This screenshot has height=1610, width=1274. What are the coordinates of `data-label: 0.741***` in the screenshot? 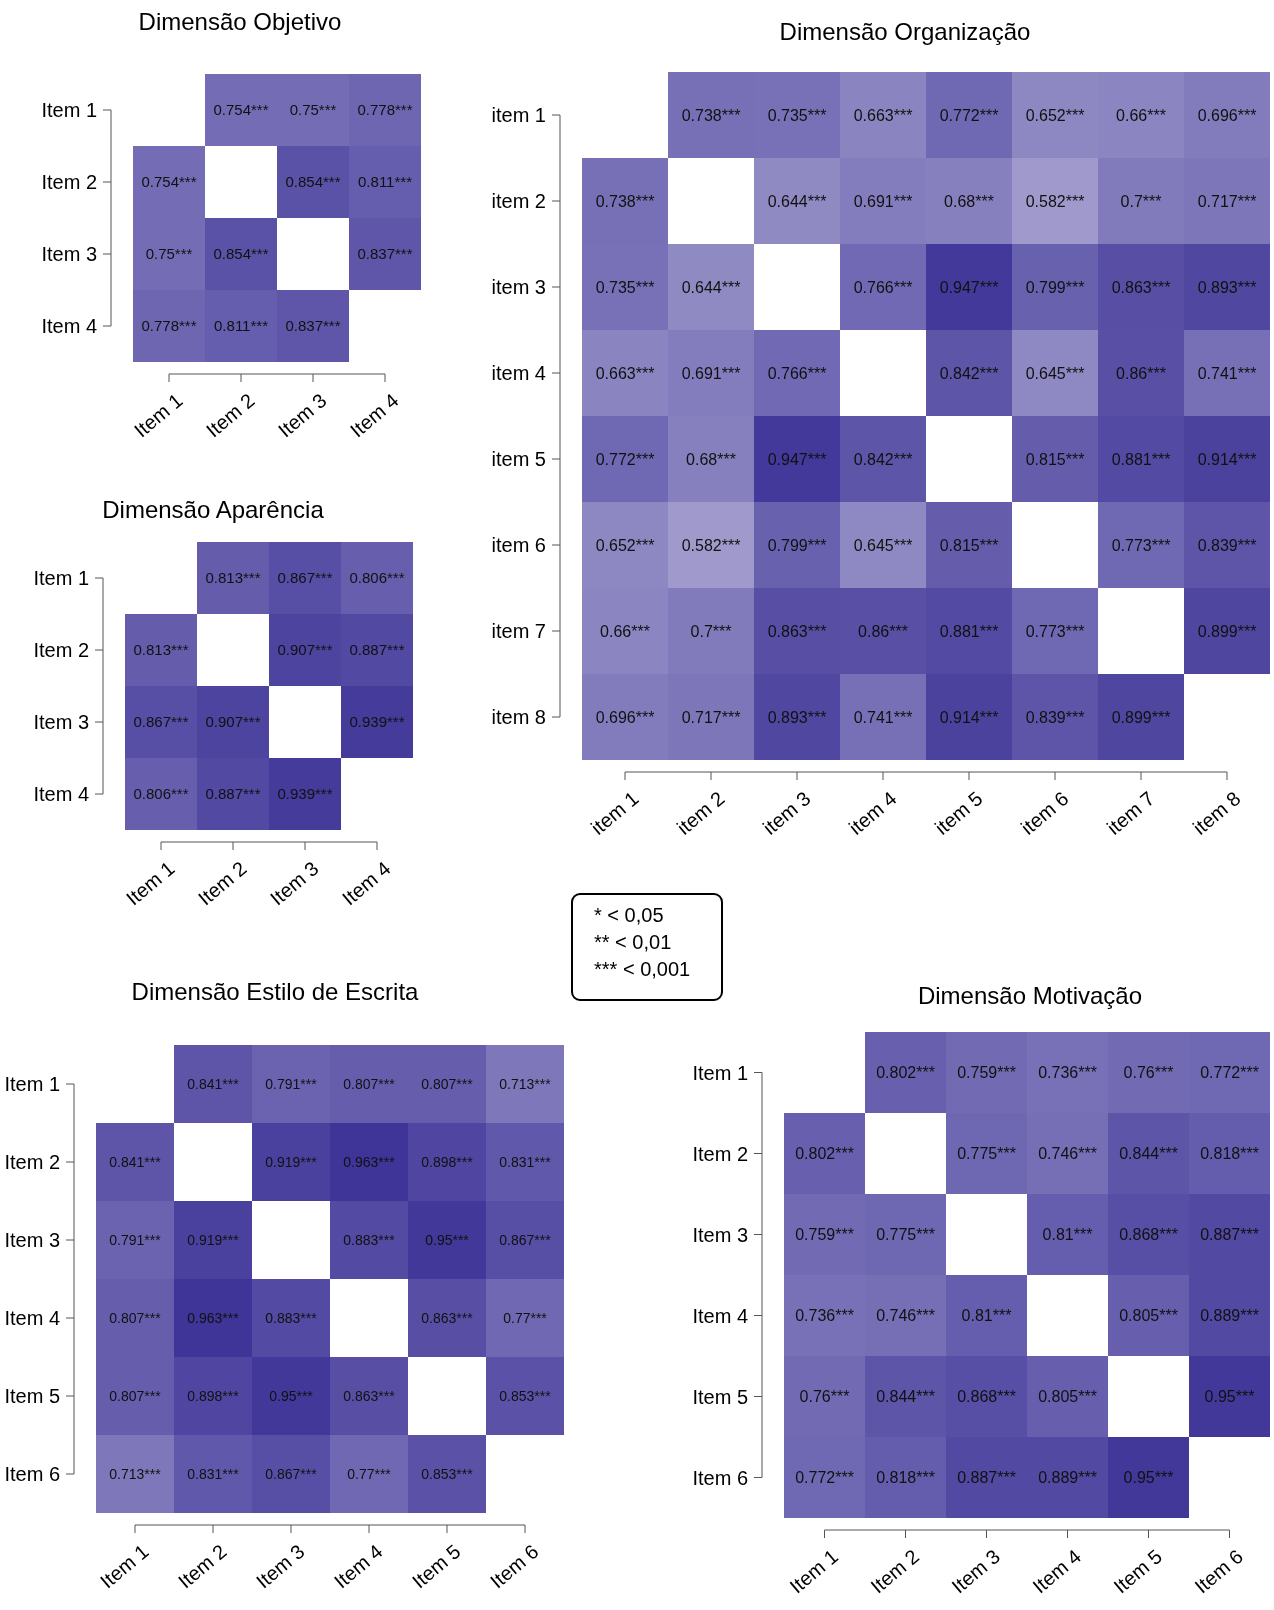 It's located at (883, 717).